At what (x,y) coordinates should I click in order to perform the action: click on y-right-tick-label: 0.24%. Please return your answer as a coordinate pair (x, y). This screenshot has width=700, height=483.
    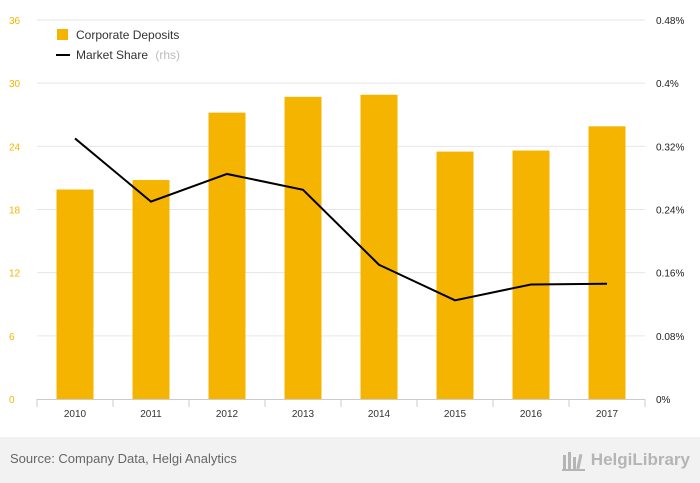
    Looking at the image, I should click on (670, 211).